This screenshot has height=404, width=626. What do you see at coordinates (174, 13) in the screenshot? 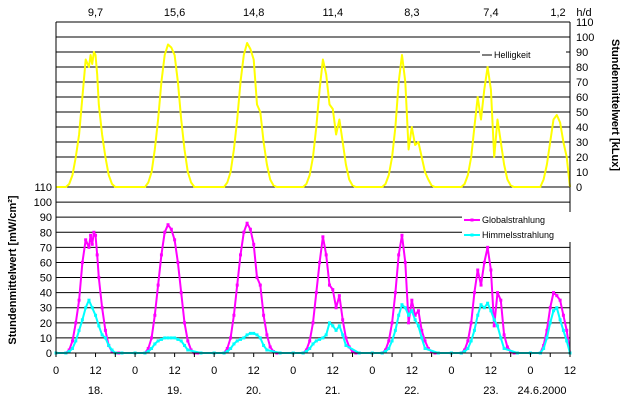
I see `daylight-hours-label: 15,6` at bounding box center [174, 13].